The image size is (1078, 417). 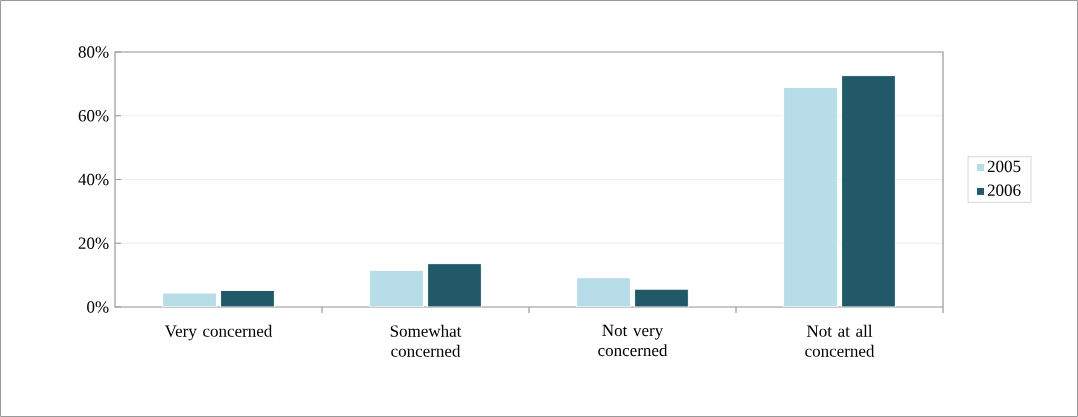 I want to click on y-tick-label: 40%, so click(x=93, y=179).